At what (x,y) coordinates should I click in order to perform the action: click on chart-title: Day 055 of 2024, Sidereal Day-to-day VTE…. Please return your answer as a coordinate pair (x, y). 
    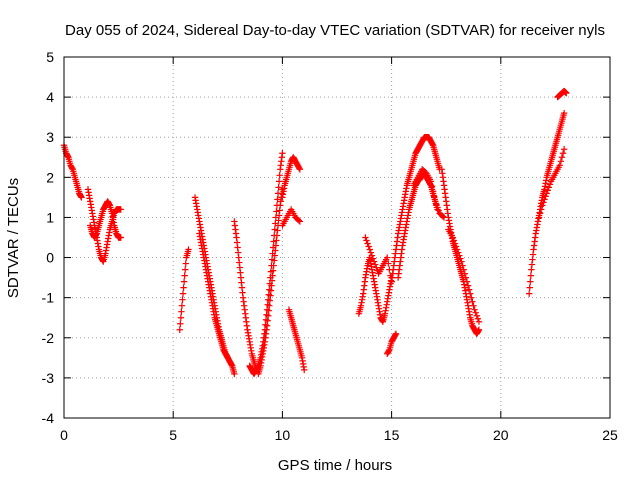
    Looking at the image, I should click on (335, 30).